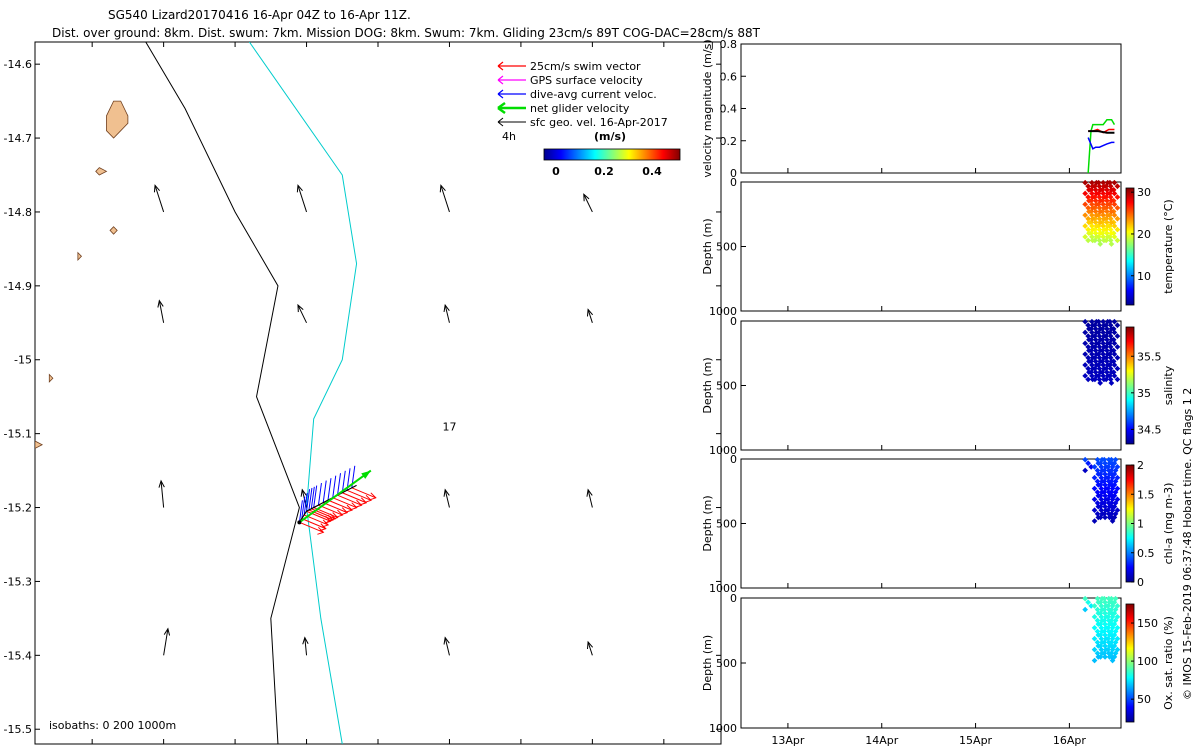 This screenshot has width=1200, height=750. Describe the element at coordinates (164, 749) in the screenshot. I see `map-xtick-label: 145.6` at that location.